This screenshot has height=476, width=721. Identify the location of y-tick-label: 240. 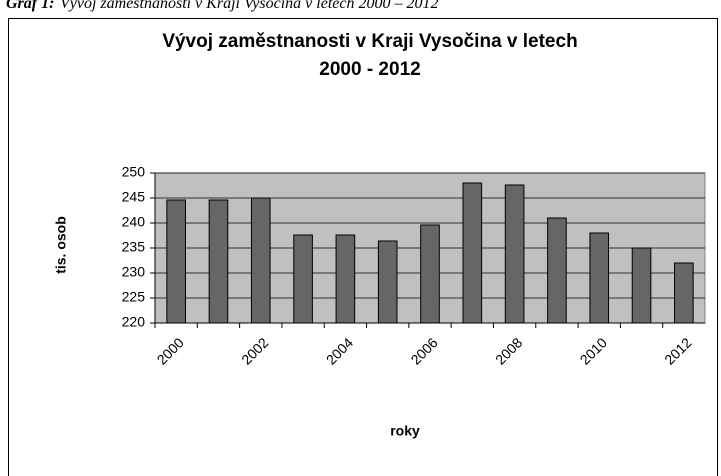
(134, 222).